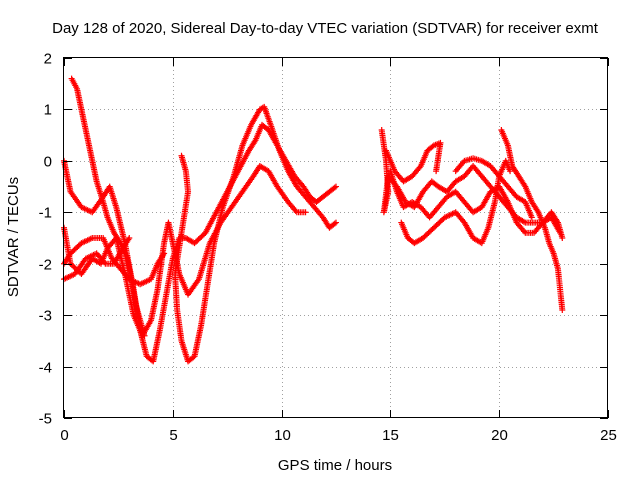 This screenshot has height=480, width=640. I want to click on y-tick-label: -2, so click(45, 265).